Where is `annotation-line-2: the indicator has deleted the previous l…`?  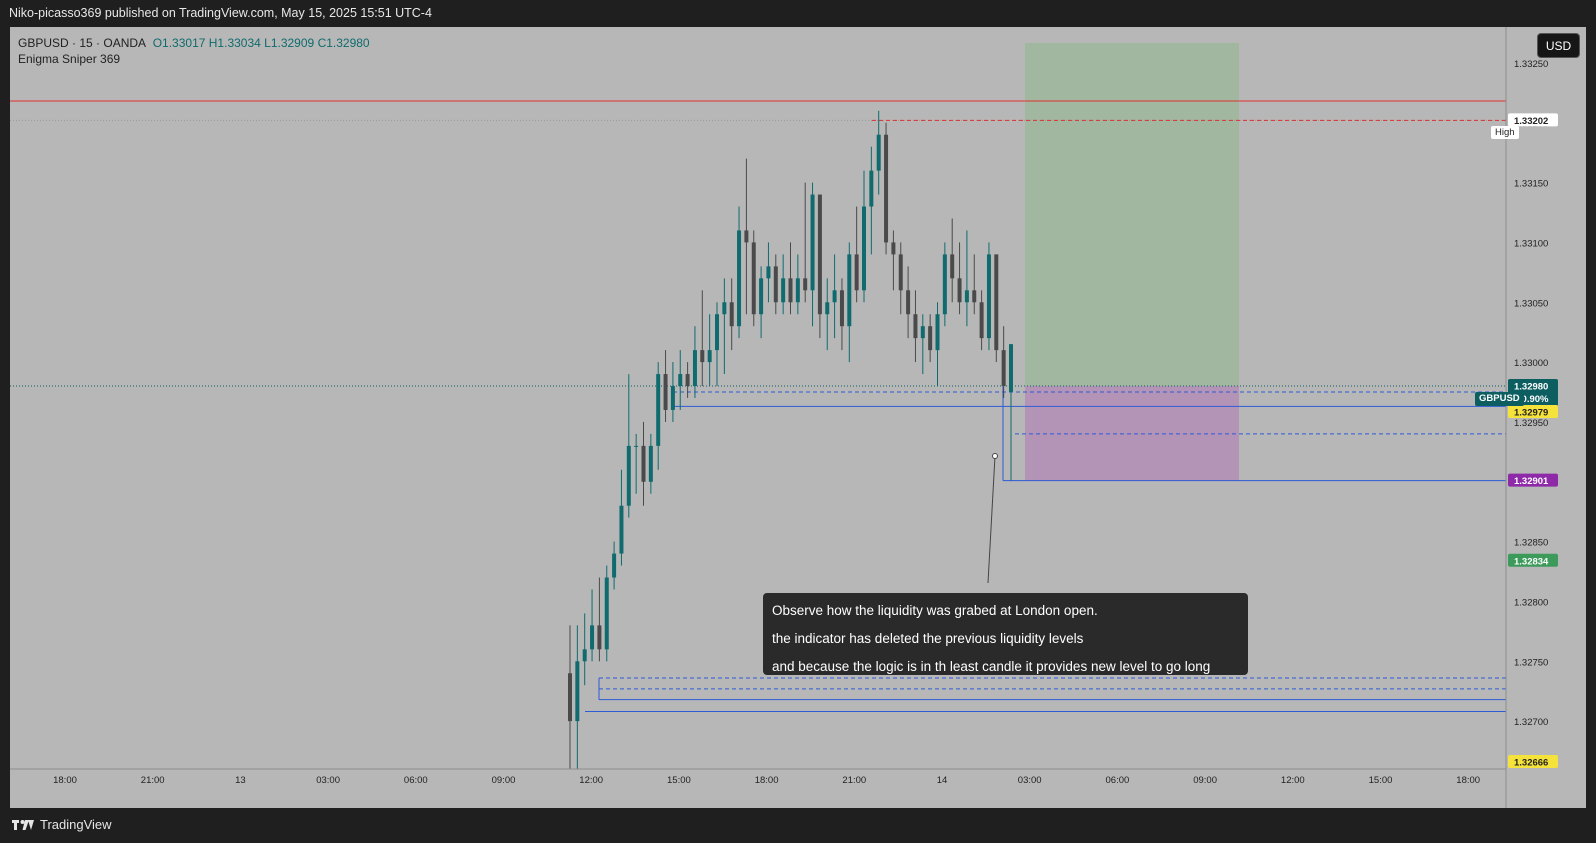
annotation-line-2: the indicator has deleted the previous l… is located at coordinates (928, 638).